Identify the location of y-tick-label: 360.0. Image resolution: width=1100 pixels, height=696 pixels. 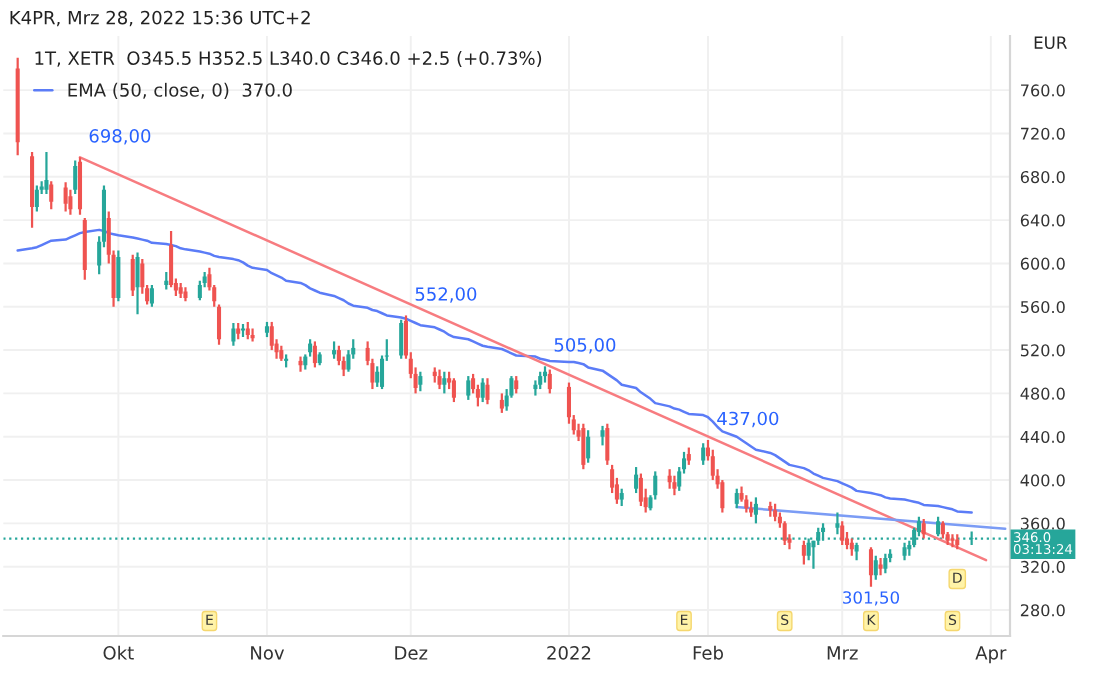
(1042, 523).